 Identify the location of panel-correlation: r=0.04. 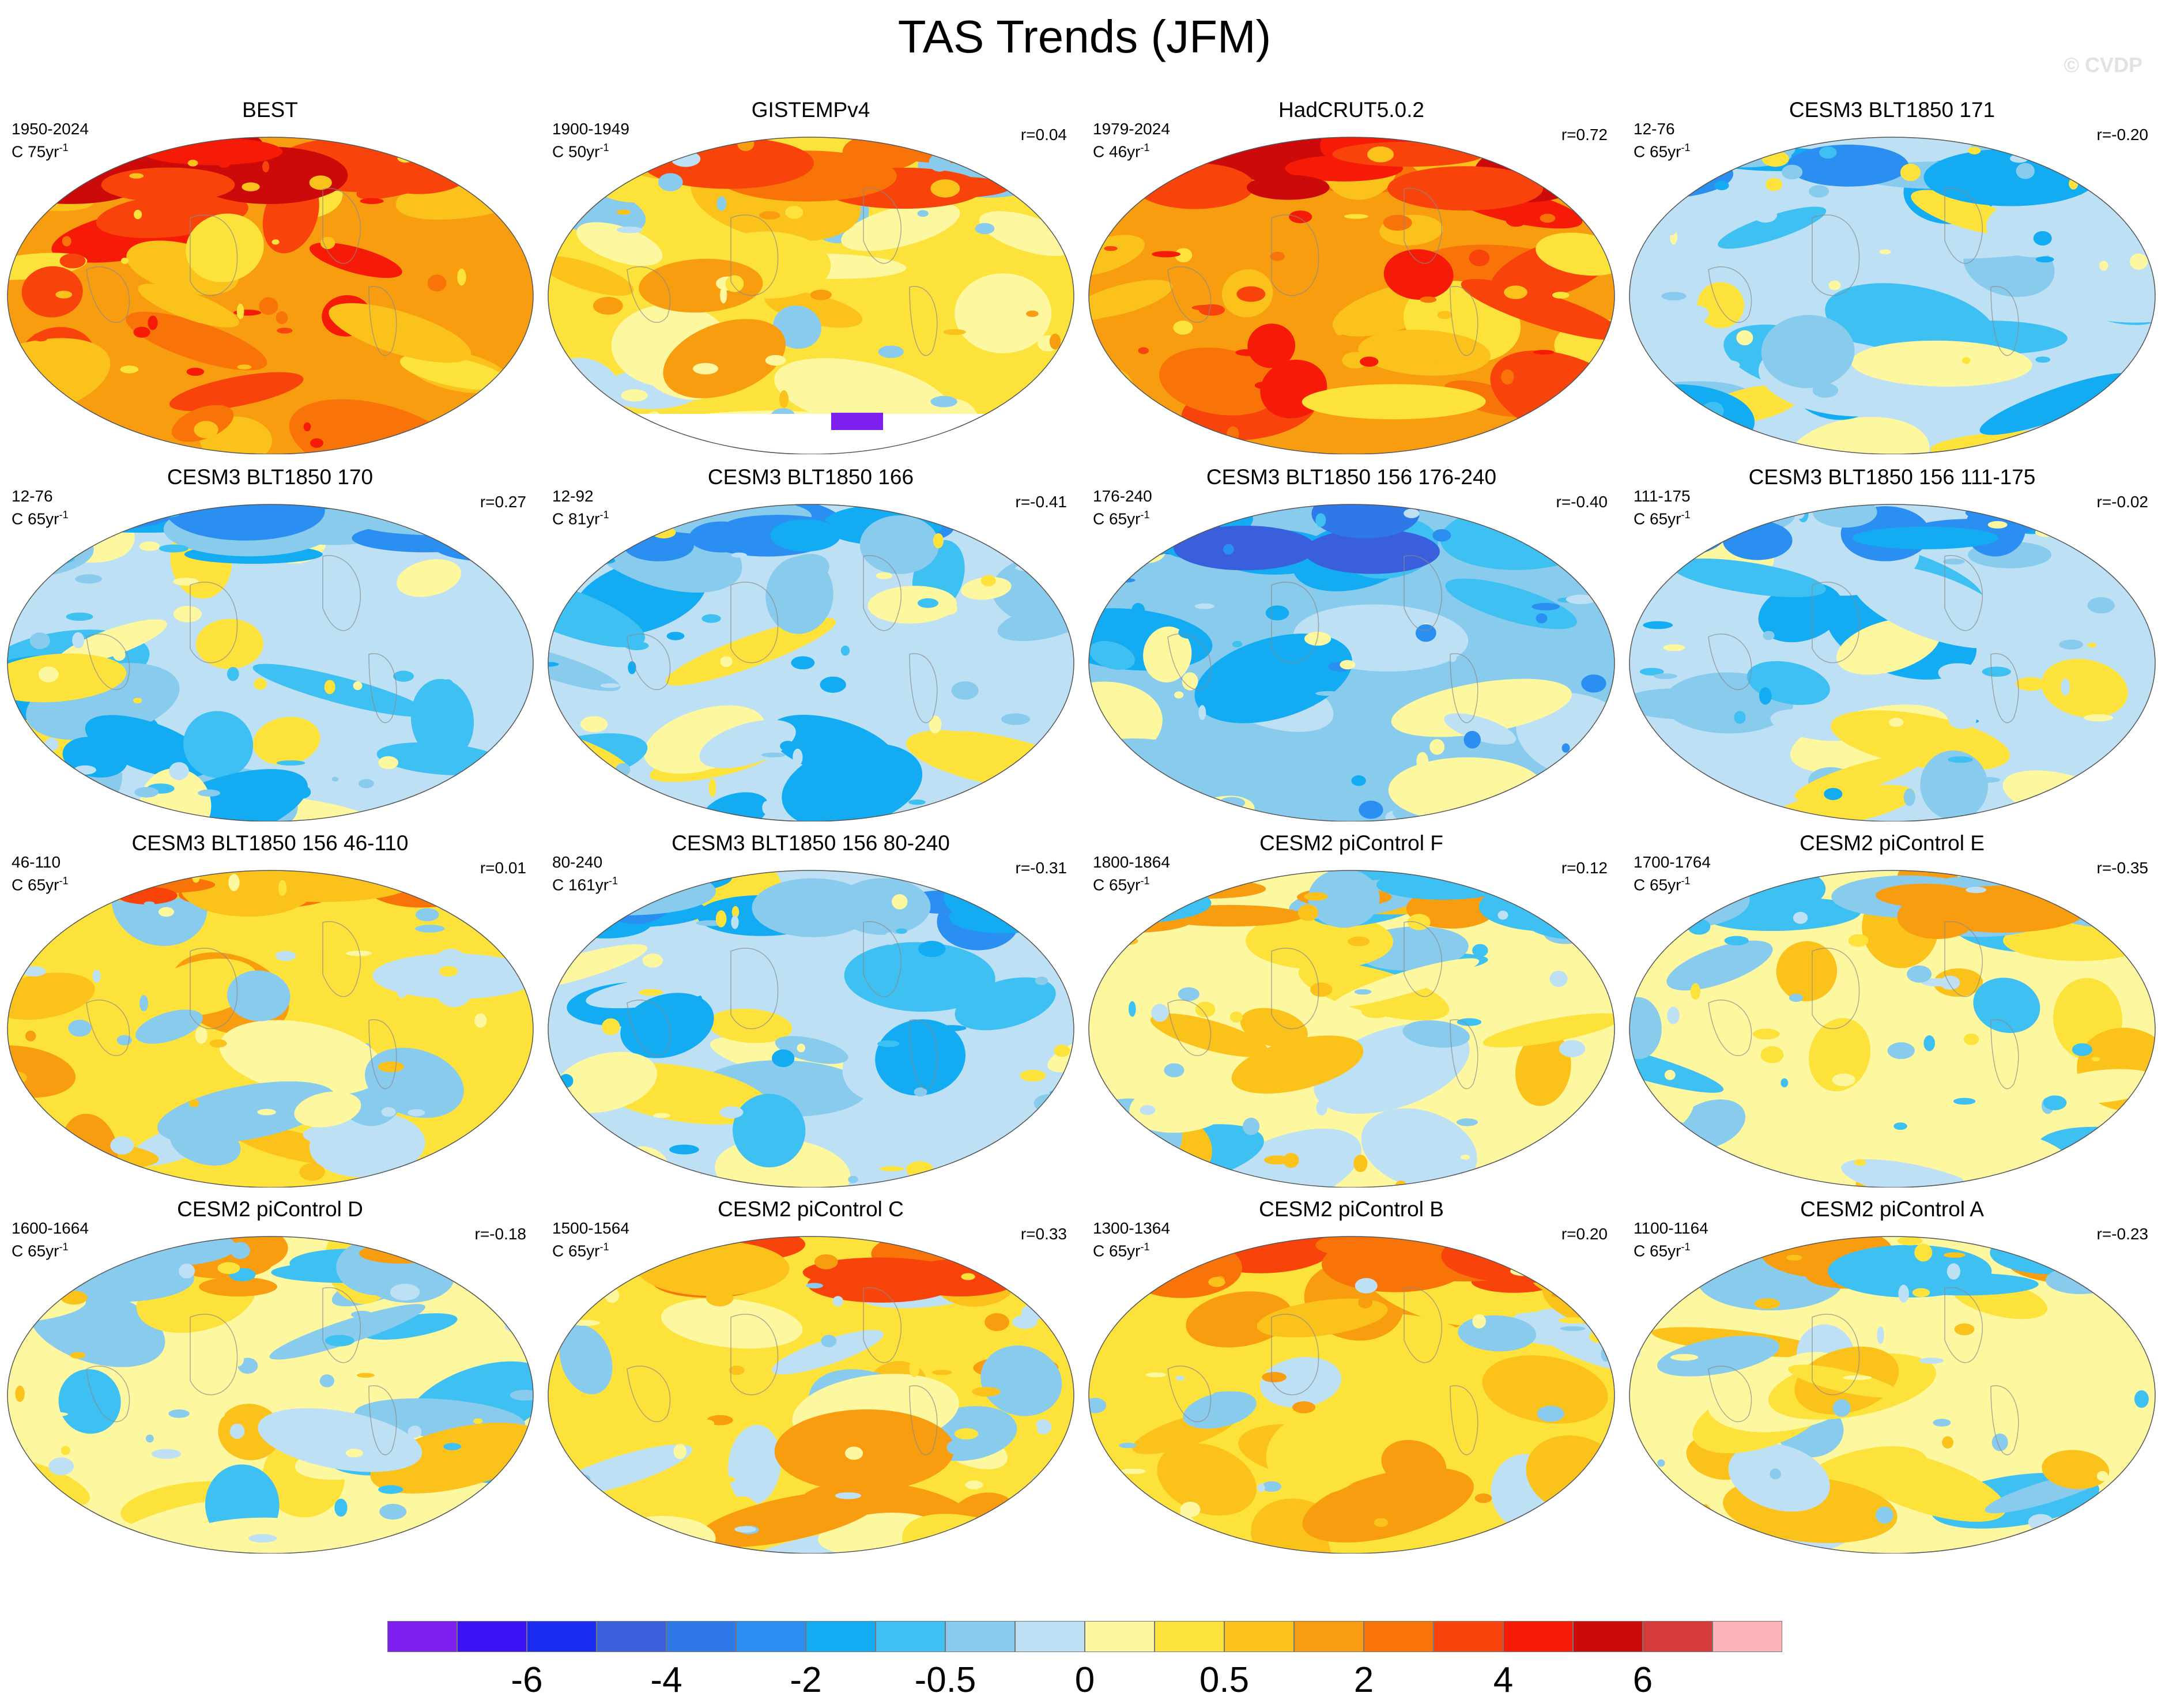
(1043, 135).